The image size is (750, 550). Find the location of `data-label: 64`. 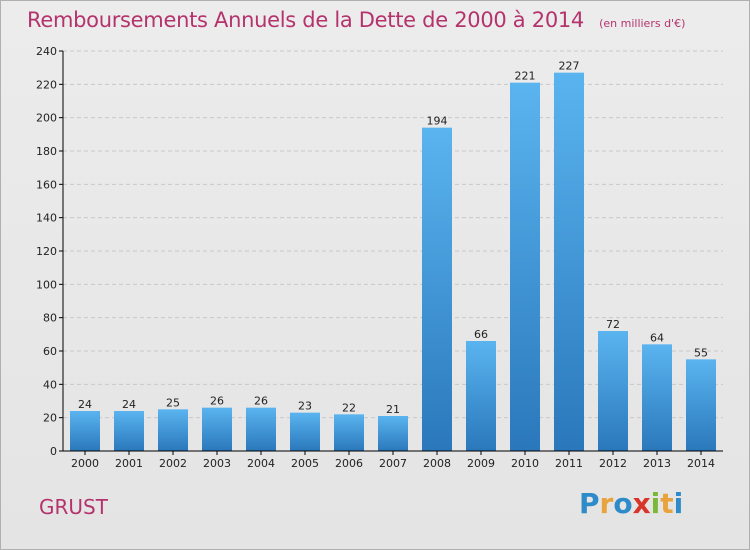

data-label: 64 is located at coordinates (657, 337).